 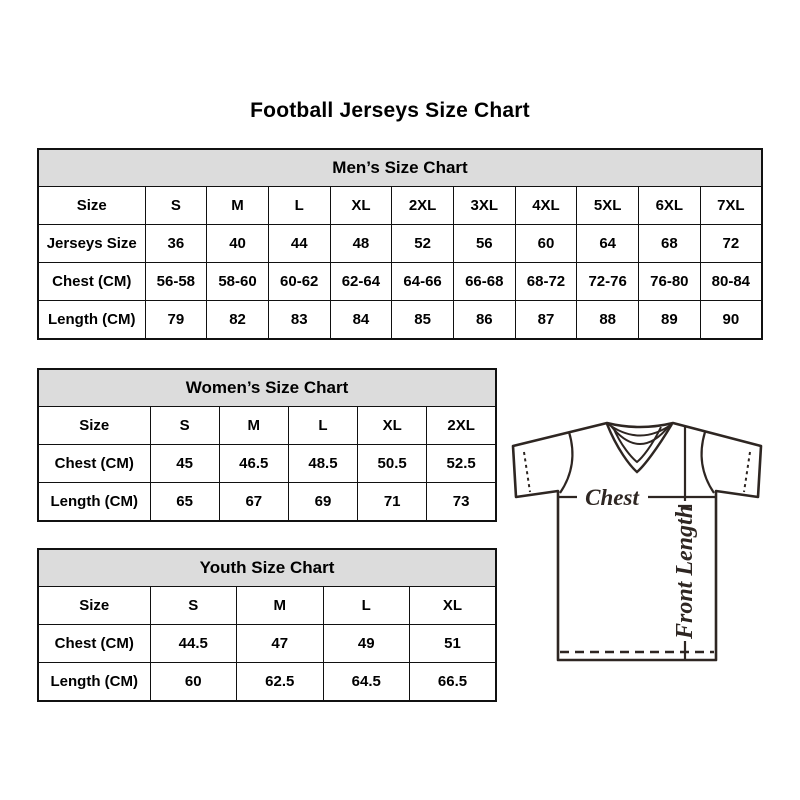 What do you see at coordinates (731, 243) in the screenshot?
I see `cell-value: 72` at bounding box center [731, 243].